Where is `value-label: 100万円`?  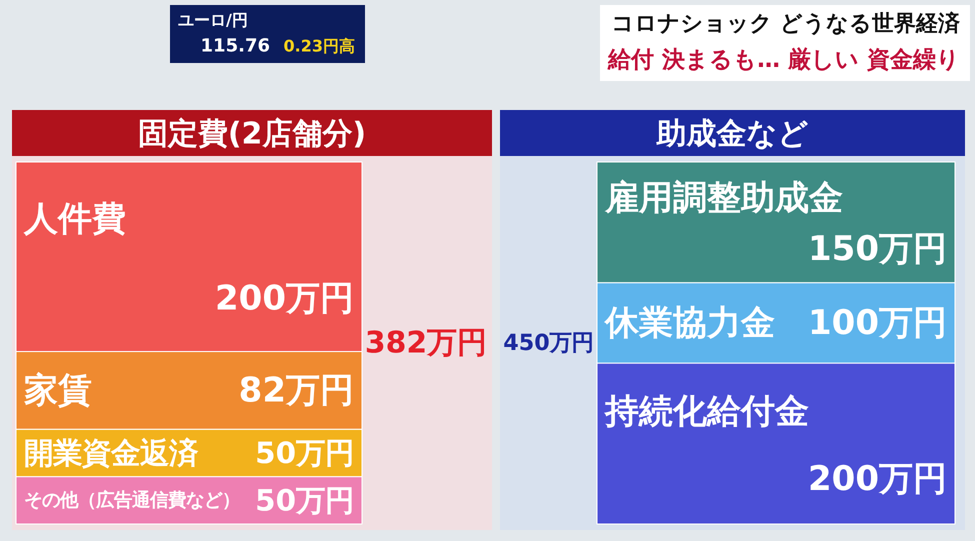 value-label: 100万円 is located at coordinates (877, 322).